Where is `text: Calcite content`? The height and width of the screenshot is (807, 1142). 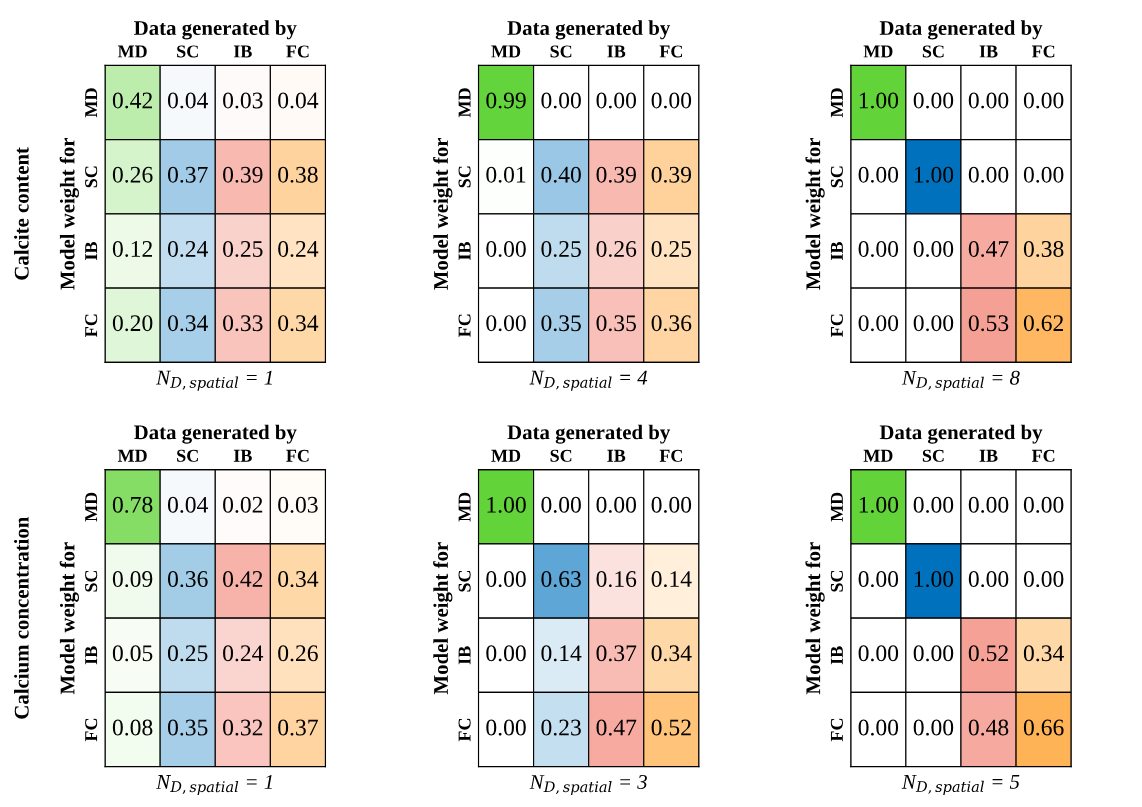 text: Calcite content is located at coordinates (21, 213).